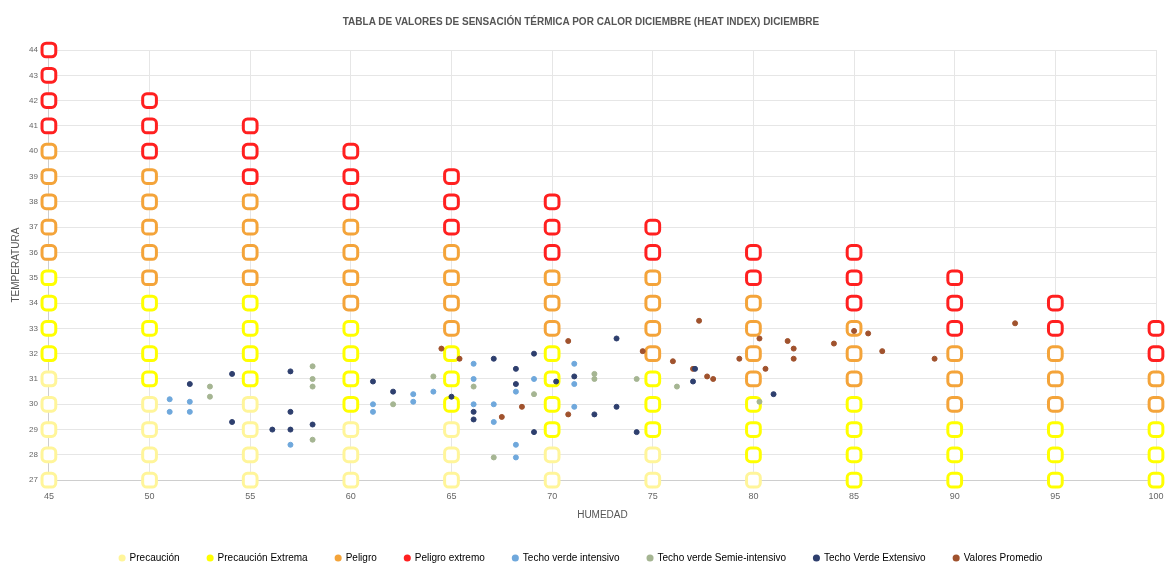 The height and width of the screenshot is (573, 1174). I want to click on y-axis-title: TEMPERATURA, so click(15, 265).